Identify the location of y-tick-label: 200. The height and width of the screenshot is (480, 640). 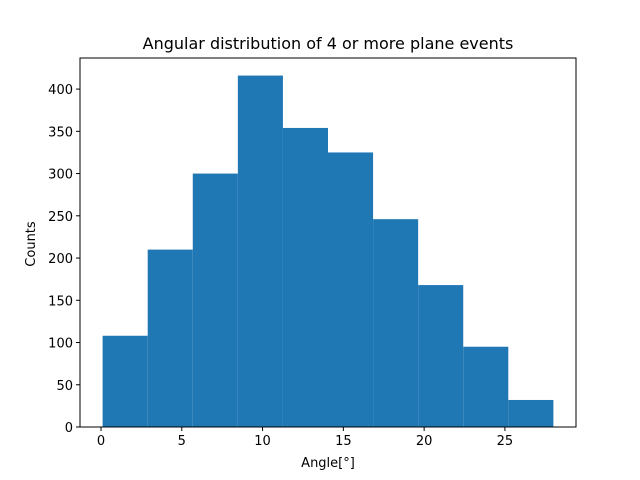
(60, 259).